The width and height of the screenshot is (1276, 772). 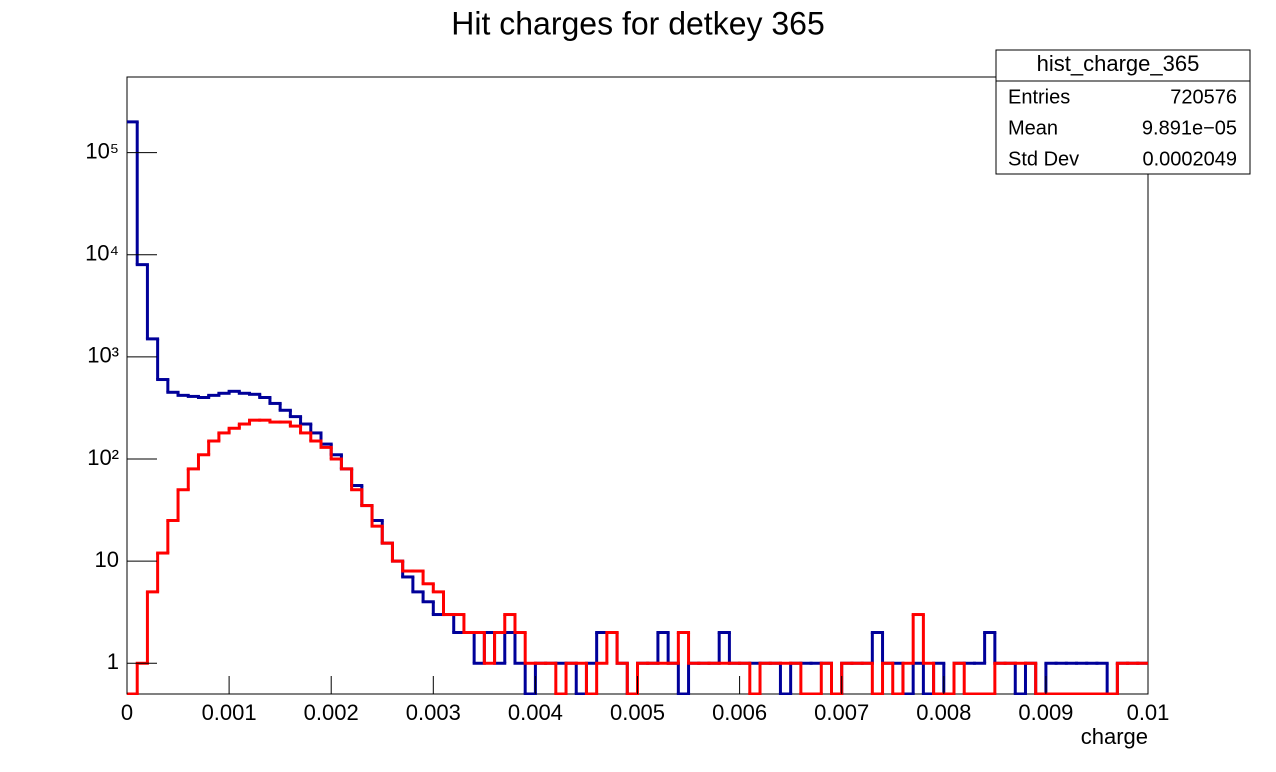 I want to click on x-tick-label: 0.01, so click(x=1148, y=712).